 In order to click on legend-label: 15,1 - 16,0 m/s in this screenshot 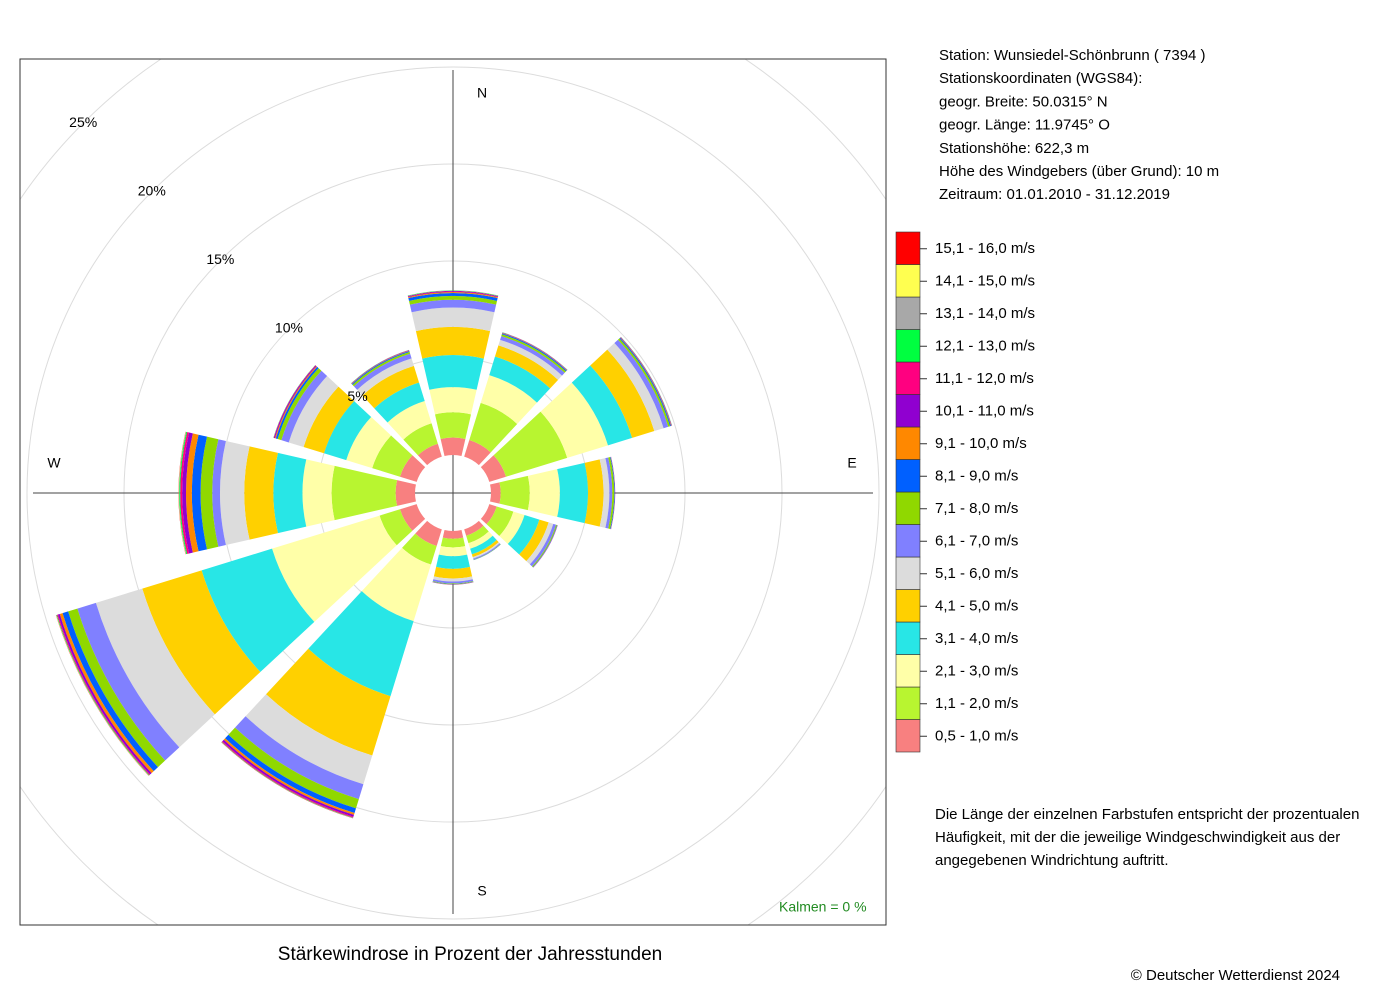, I will do `click(985, 248)`.